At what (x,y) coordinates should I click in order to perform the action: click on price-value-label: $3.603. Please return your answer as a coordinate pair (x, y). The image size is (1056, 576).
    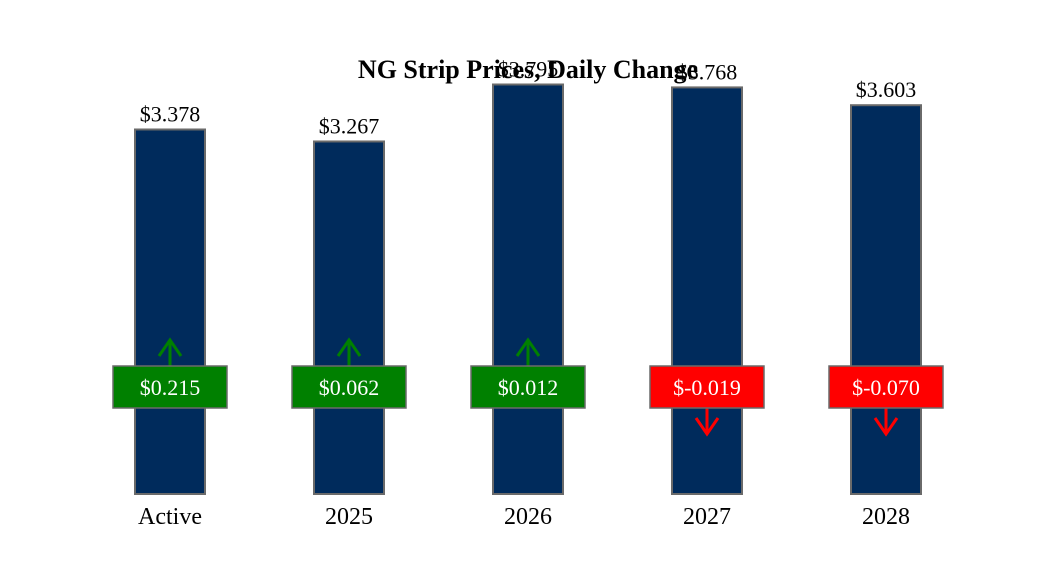
    Looking at the image, I should click on (886, 89).